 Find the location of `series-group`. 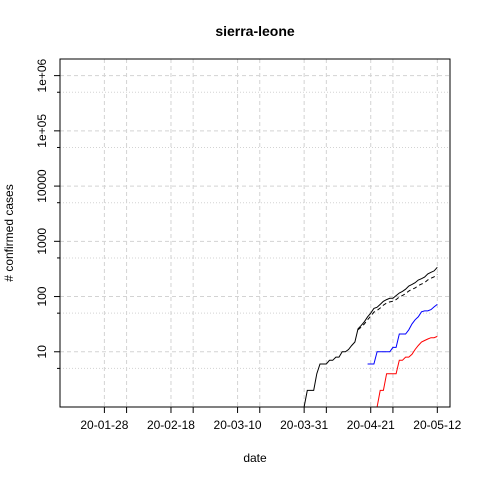

series-group is located at coordinates (370, 337).